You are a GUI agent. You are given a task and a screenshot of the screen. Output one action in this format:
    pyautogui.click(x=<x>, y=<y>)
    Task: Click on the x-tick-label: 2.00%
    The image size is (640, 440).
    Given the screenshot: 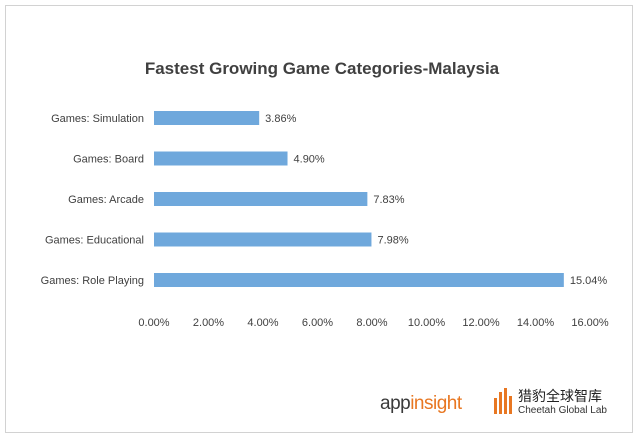 What is the action you would take?
    pyautogui.click(x=208, y=323)
    